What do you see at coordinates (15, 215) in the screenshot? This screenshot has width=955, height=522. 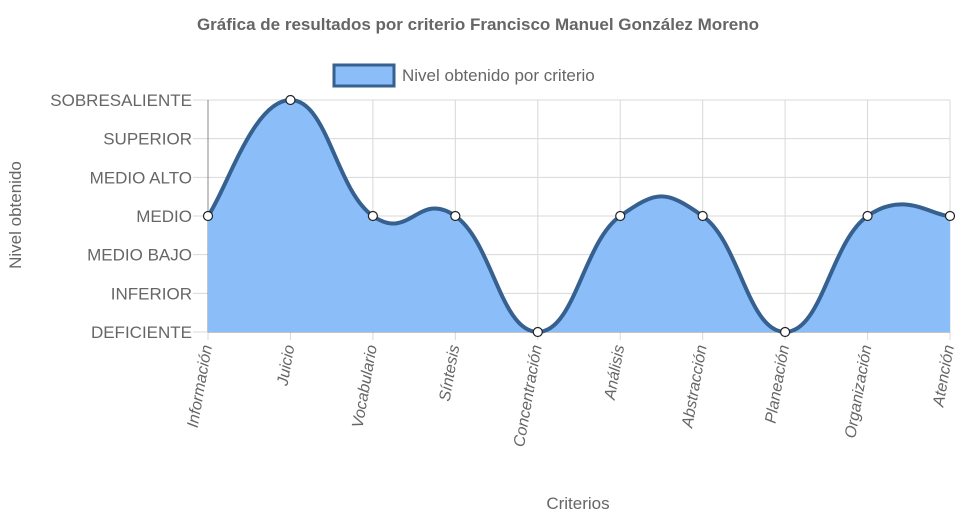 I see `y-axis-title: Nivel obtenido` at bounding box center [15, 215].